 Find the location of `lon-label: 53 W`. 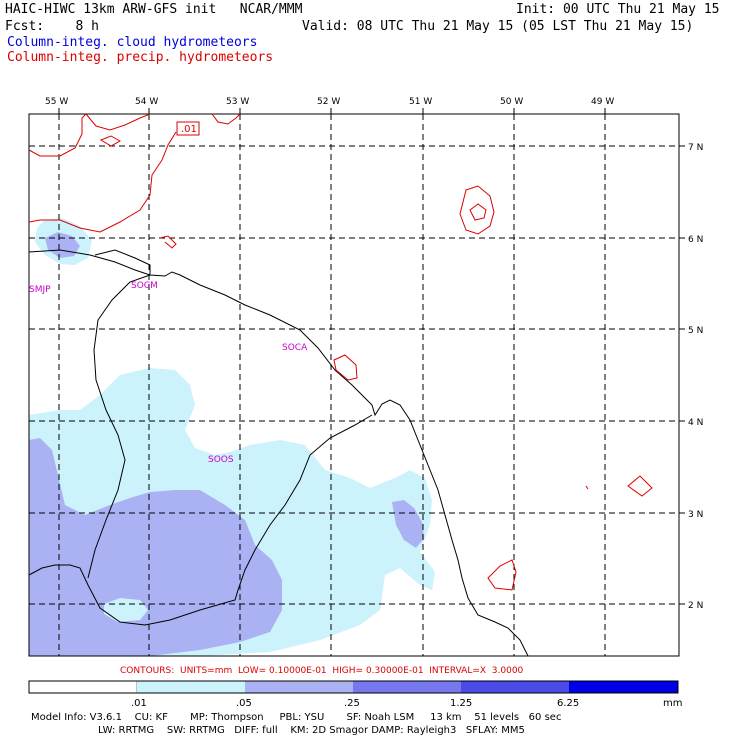

lon-label: 53 W is located at coordinates (237, 102).